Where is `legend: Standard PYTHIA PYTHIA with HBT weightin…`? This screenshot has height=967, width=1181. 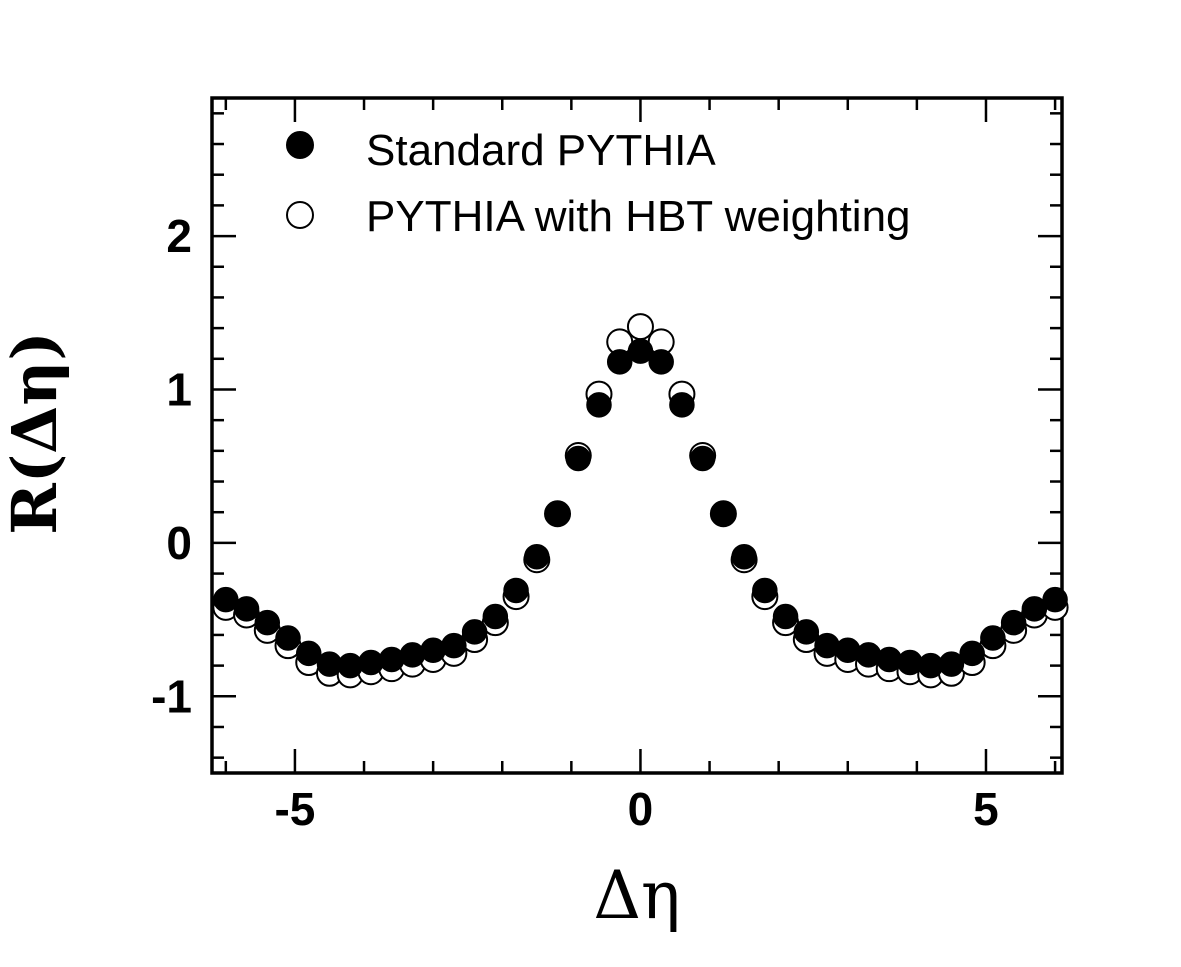
legend: Standard PYTHIA PYTHIA with HBT weightin… is located at coordinates (598, 183).